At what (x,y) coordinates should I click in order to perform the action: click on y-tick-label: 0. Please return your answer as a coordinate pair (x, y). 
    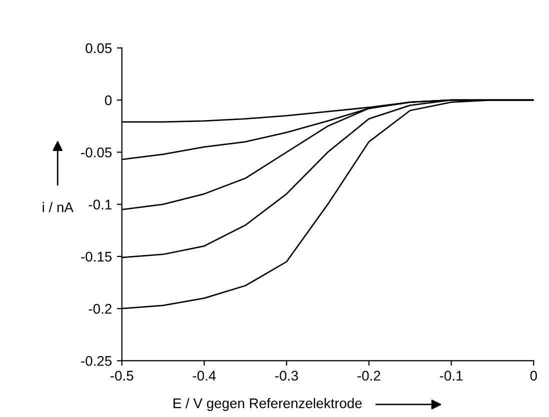
    Looking at the image, I should click on (108, 100).